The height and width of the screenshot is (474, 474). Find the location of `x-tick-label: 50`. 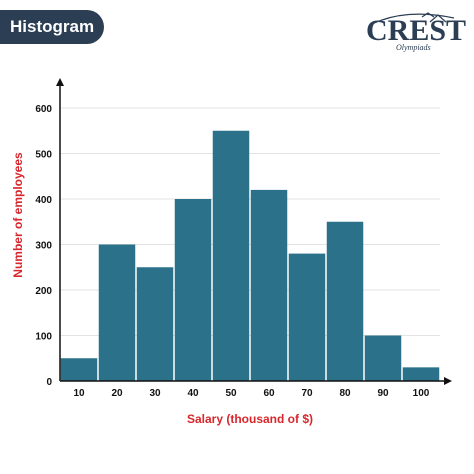

x-tick-label: 50 is located at coordinates (231, 393).